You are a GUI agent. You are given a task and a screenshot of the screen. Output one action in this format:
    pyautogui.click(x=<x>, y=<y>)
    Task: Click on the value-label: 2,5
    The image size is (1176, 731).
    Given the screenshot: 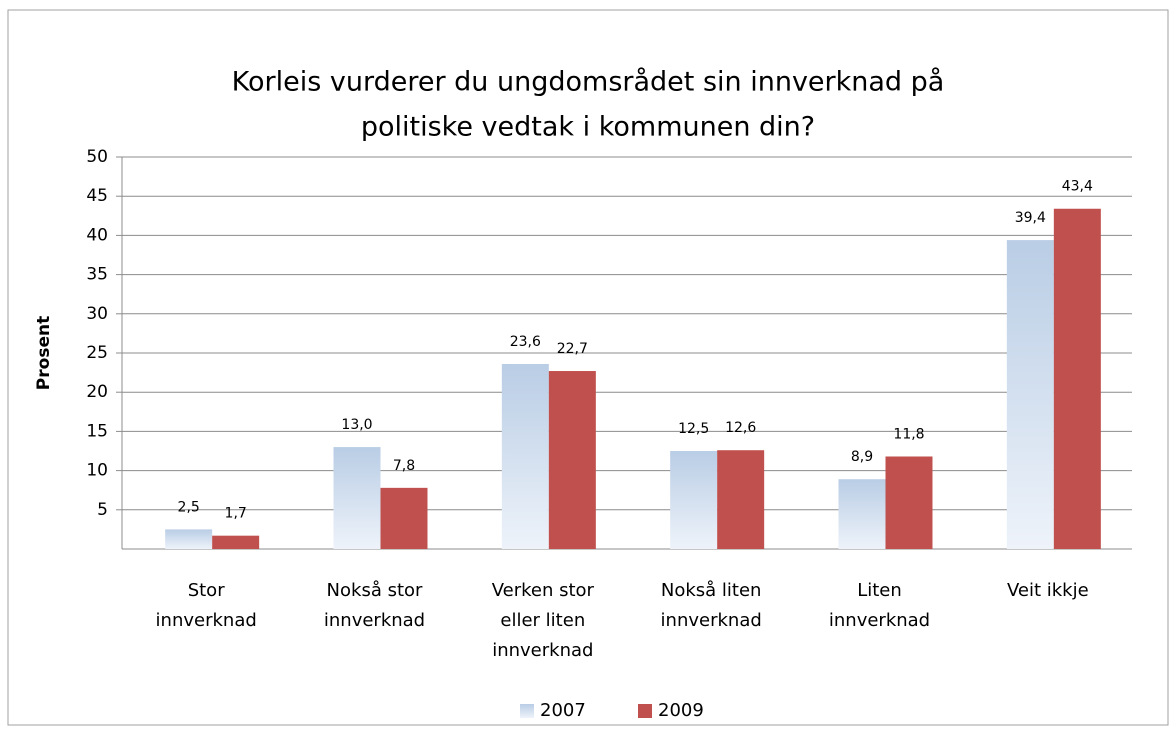 What is the action you would take?
    pyautogui.click(x=189, y=507)
    